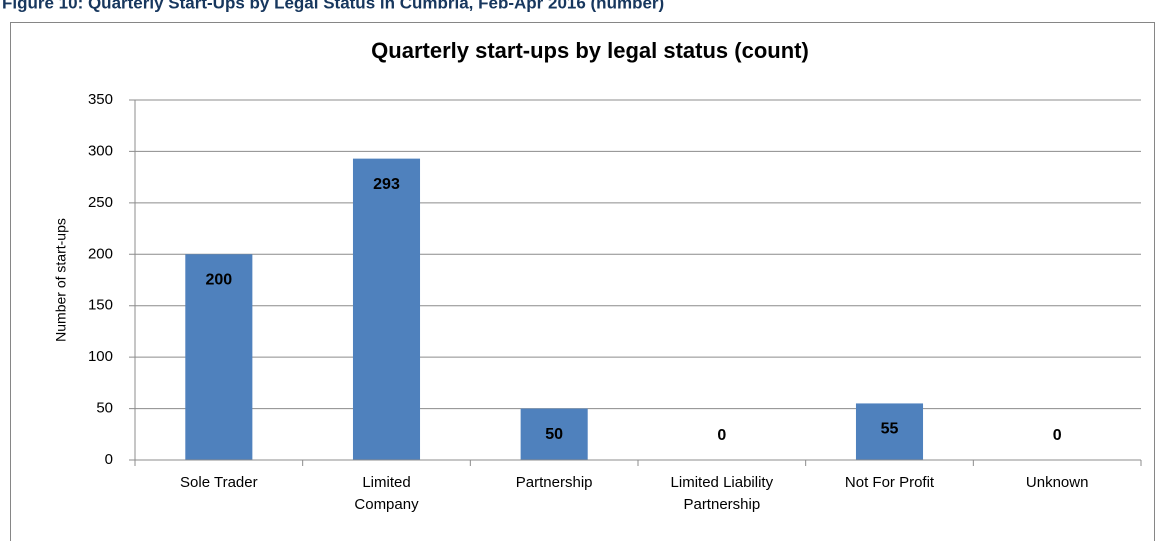  Describe the element at coordinates (61, 280) in the screenshot. I see `y-axis-label: Number of start-ups` at that location.